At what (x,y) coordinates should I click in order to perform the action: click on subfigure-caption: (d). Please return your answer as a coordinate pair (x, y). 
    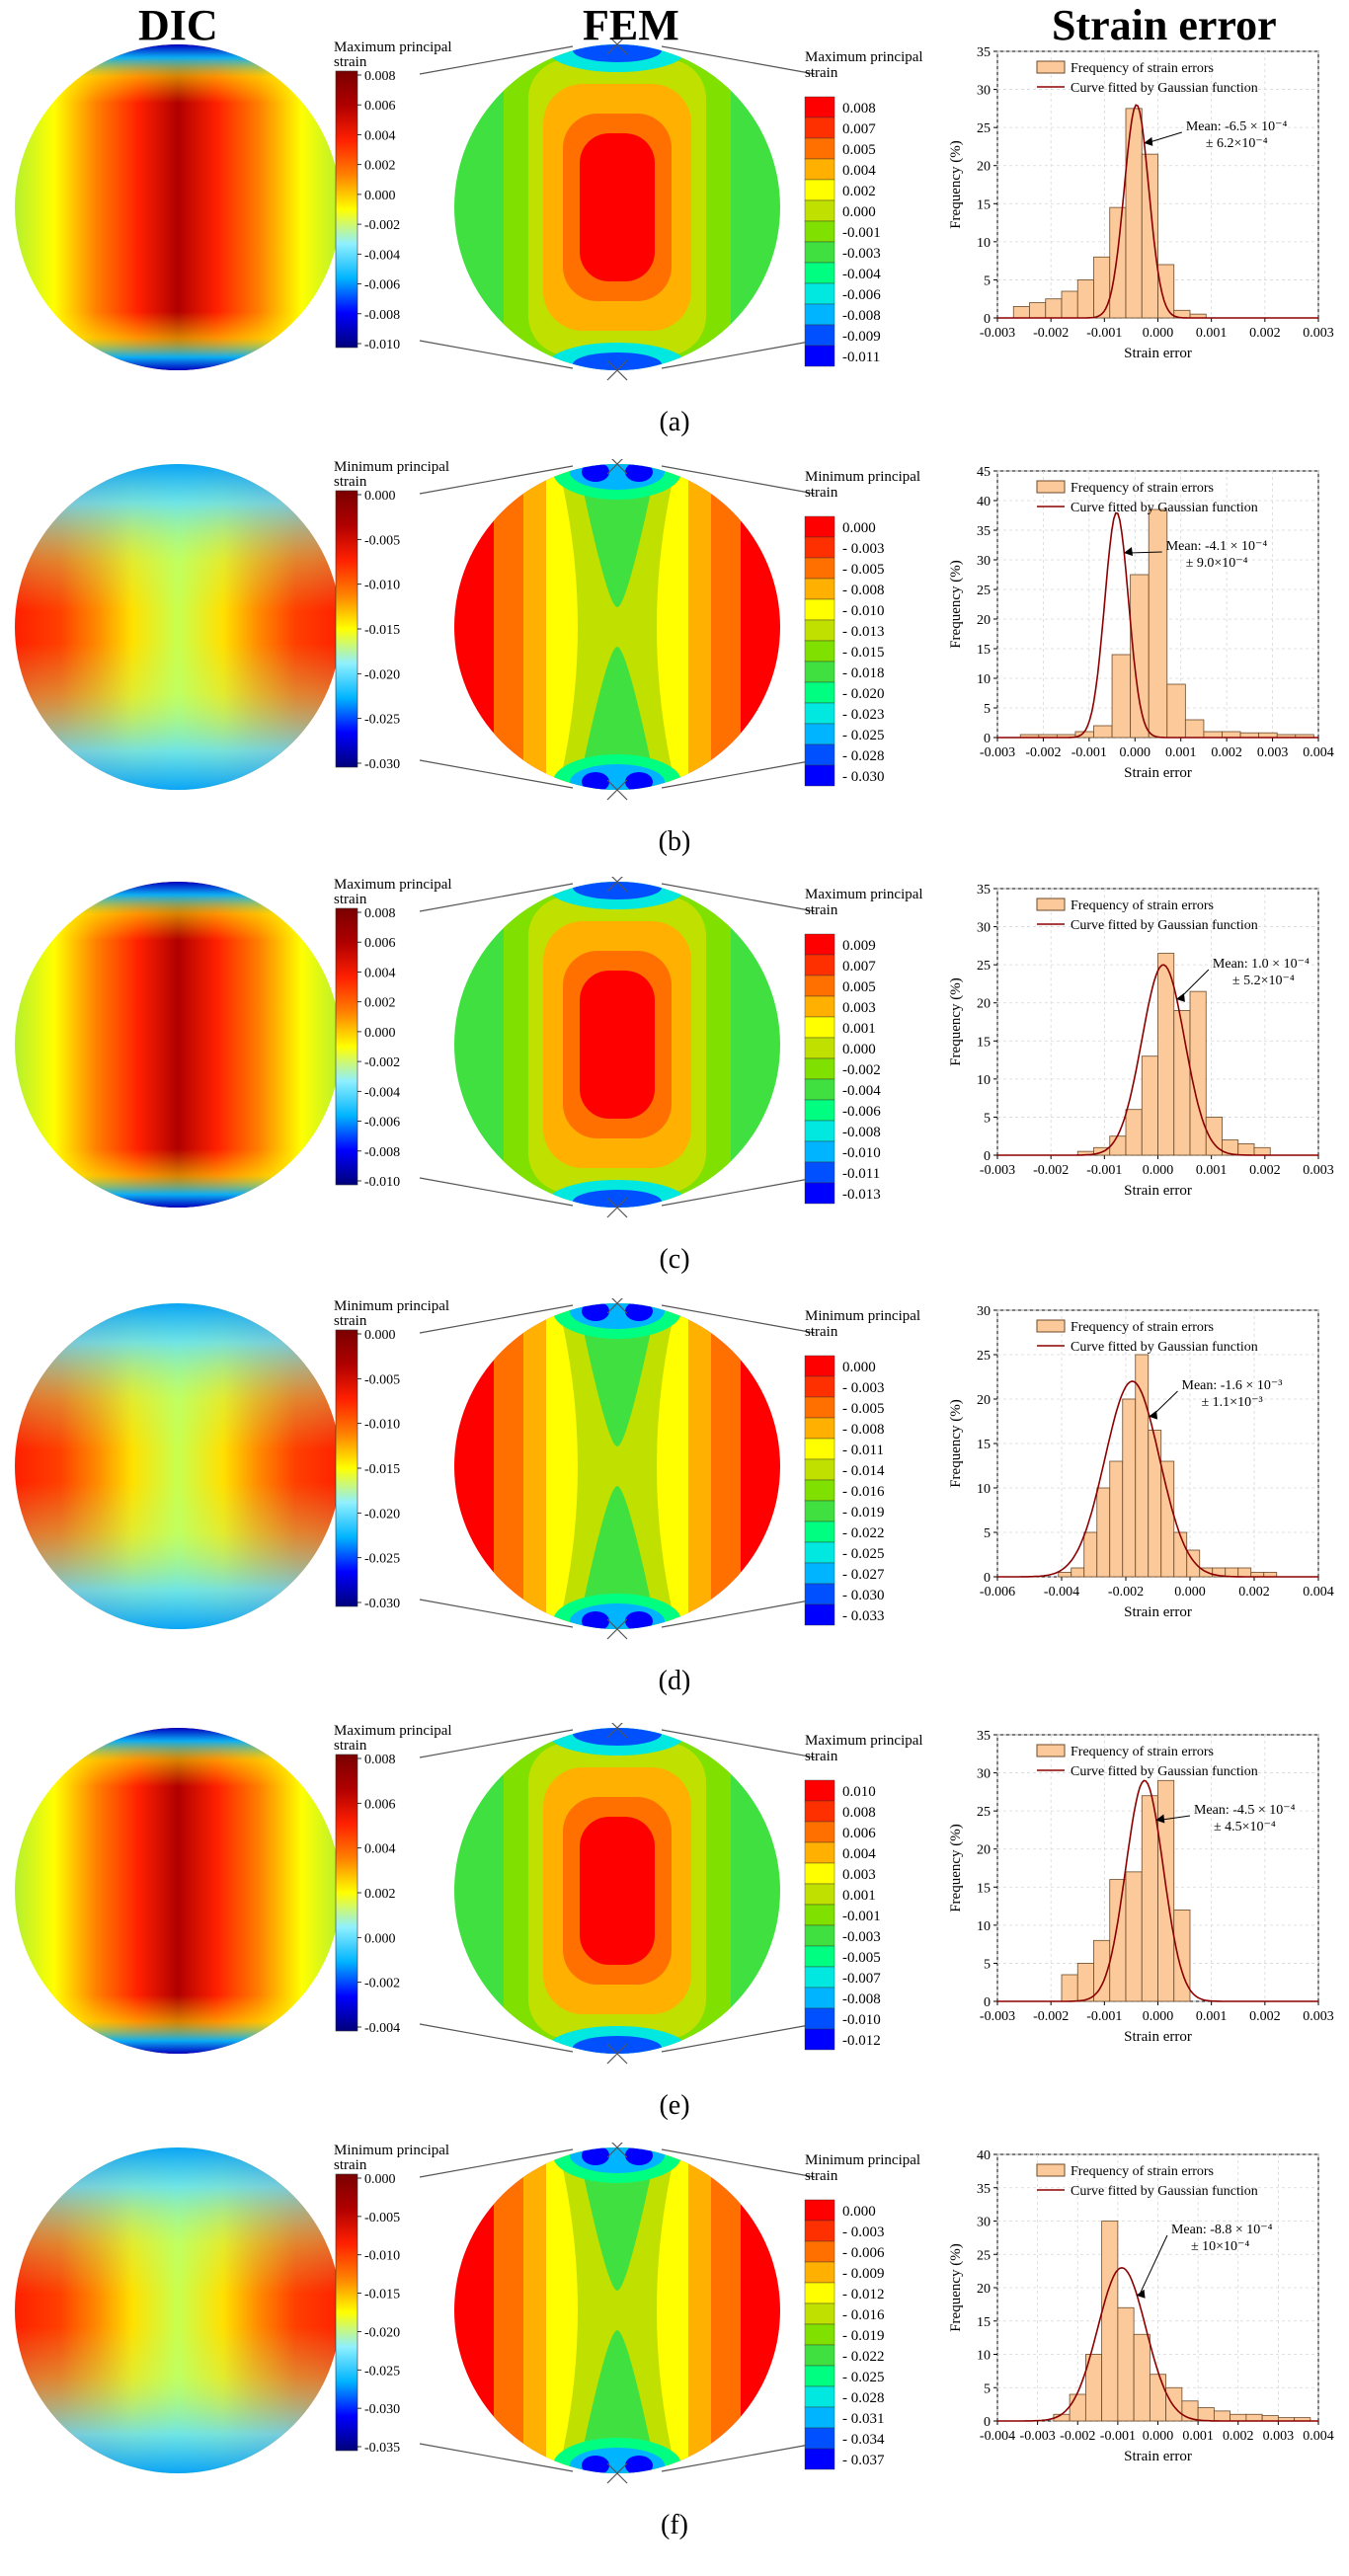
    Looking at the image, I should click on (674, 1681).